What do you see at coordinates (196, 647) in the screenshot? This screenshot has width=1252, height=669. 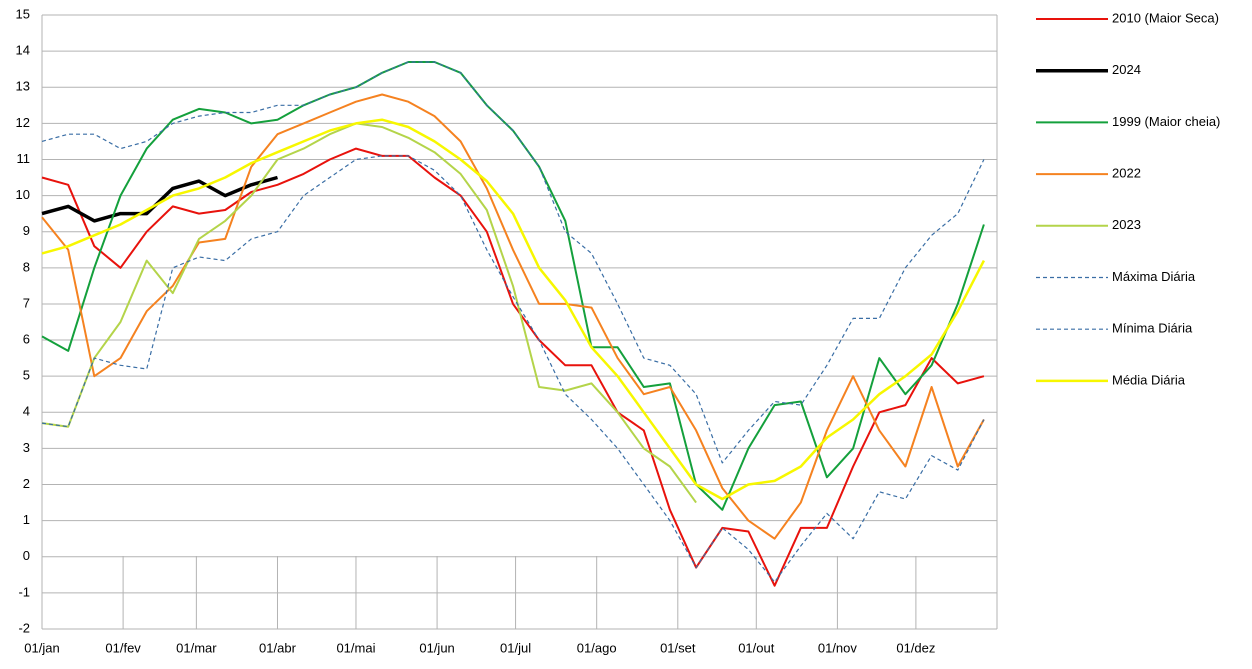 I see `x-tick-label: 01/mar` at bounding box center [196, 647].